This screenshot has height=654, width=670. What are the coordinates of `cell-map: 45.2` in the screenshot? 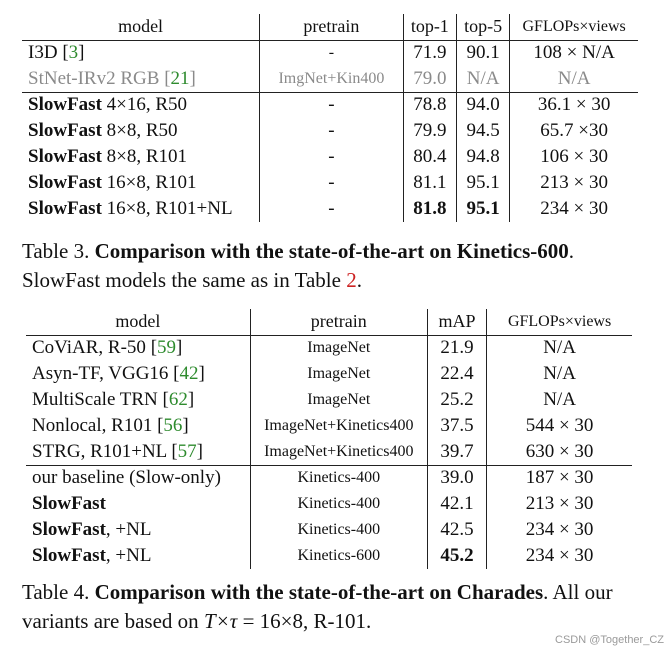 It's located at (457, 556).